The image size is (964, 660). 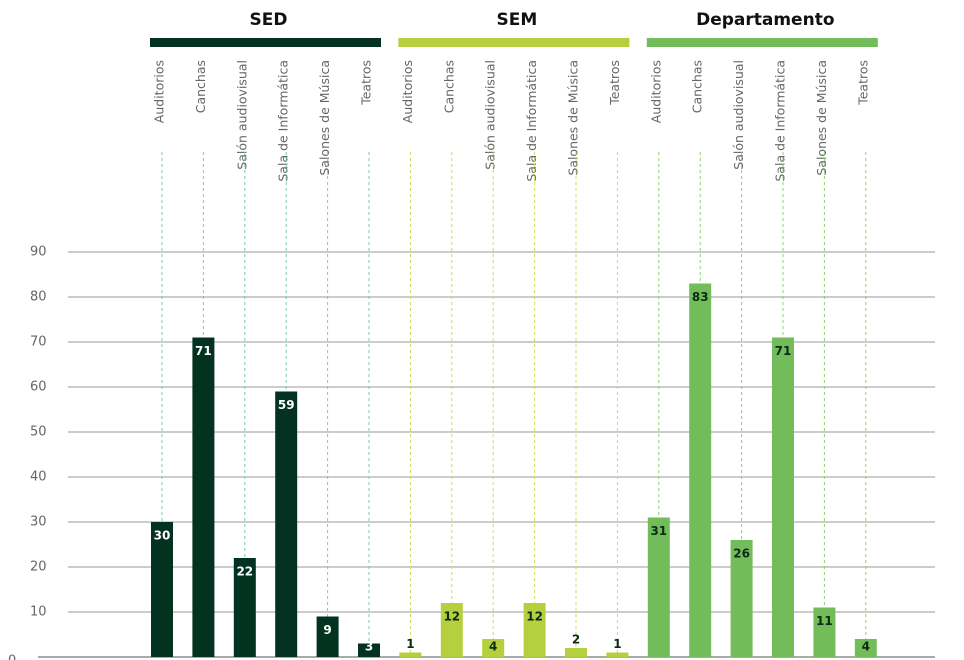 What do you see at coordinates (38, 342) in the screenshot?
I see `y-tick-label: 70` at bounding box center [38, 342].